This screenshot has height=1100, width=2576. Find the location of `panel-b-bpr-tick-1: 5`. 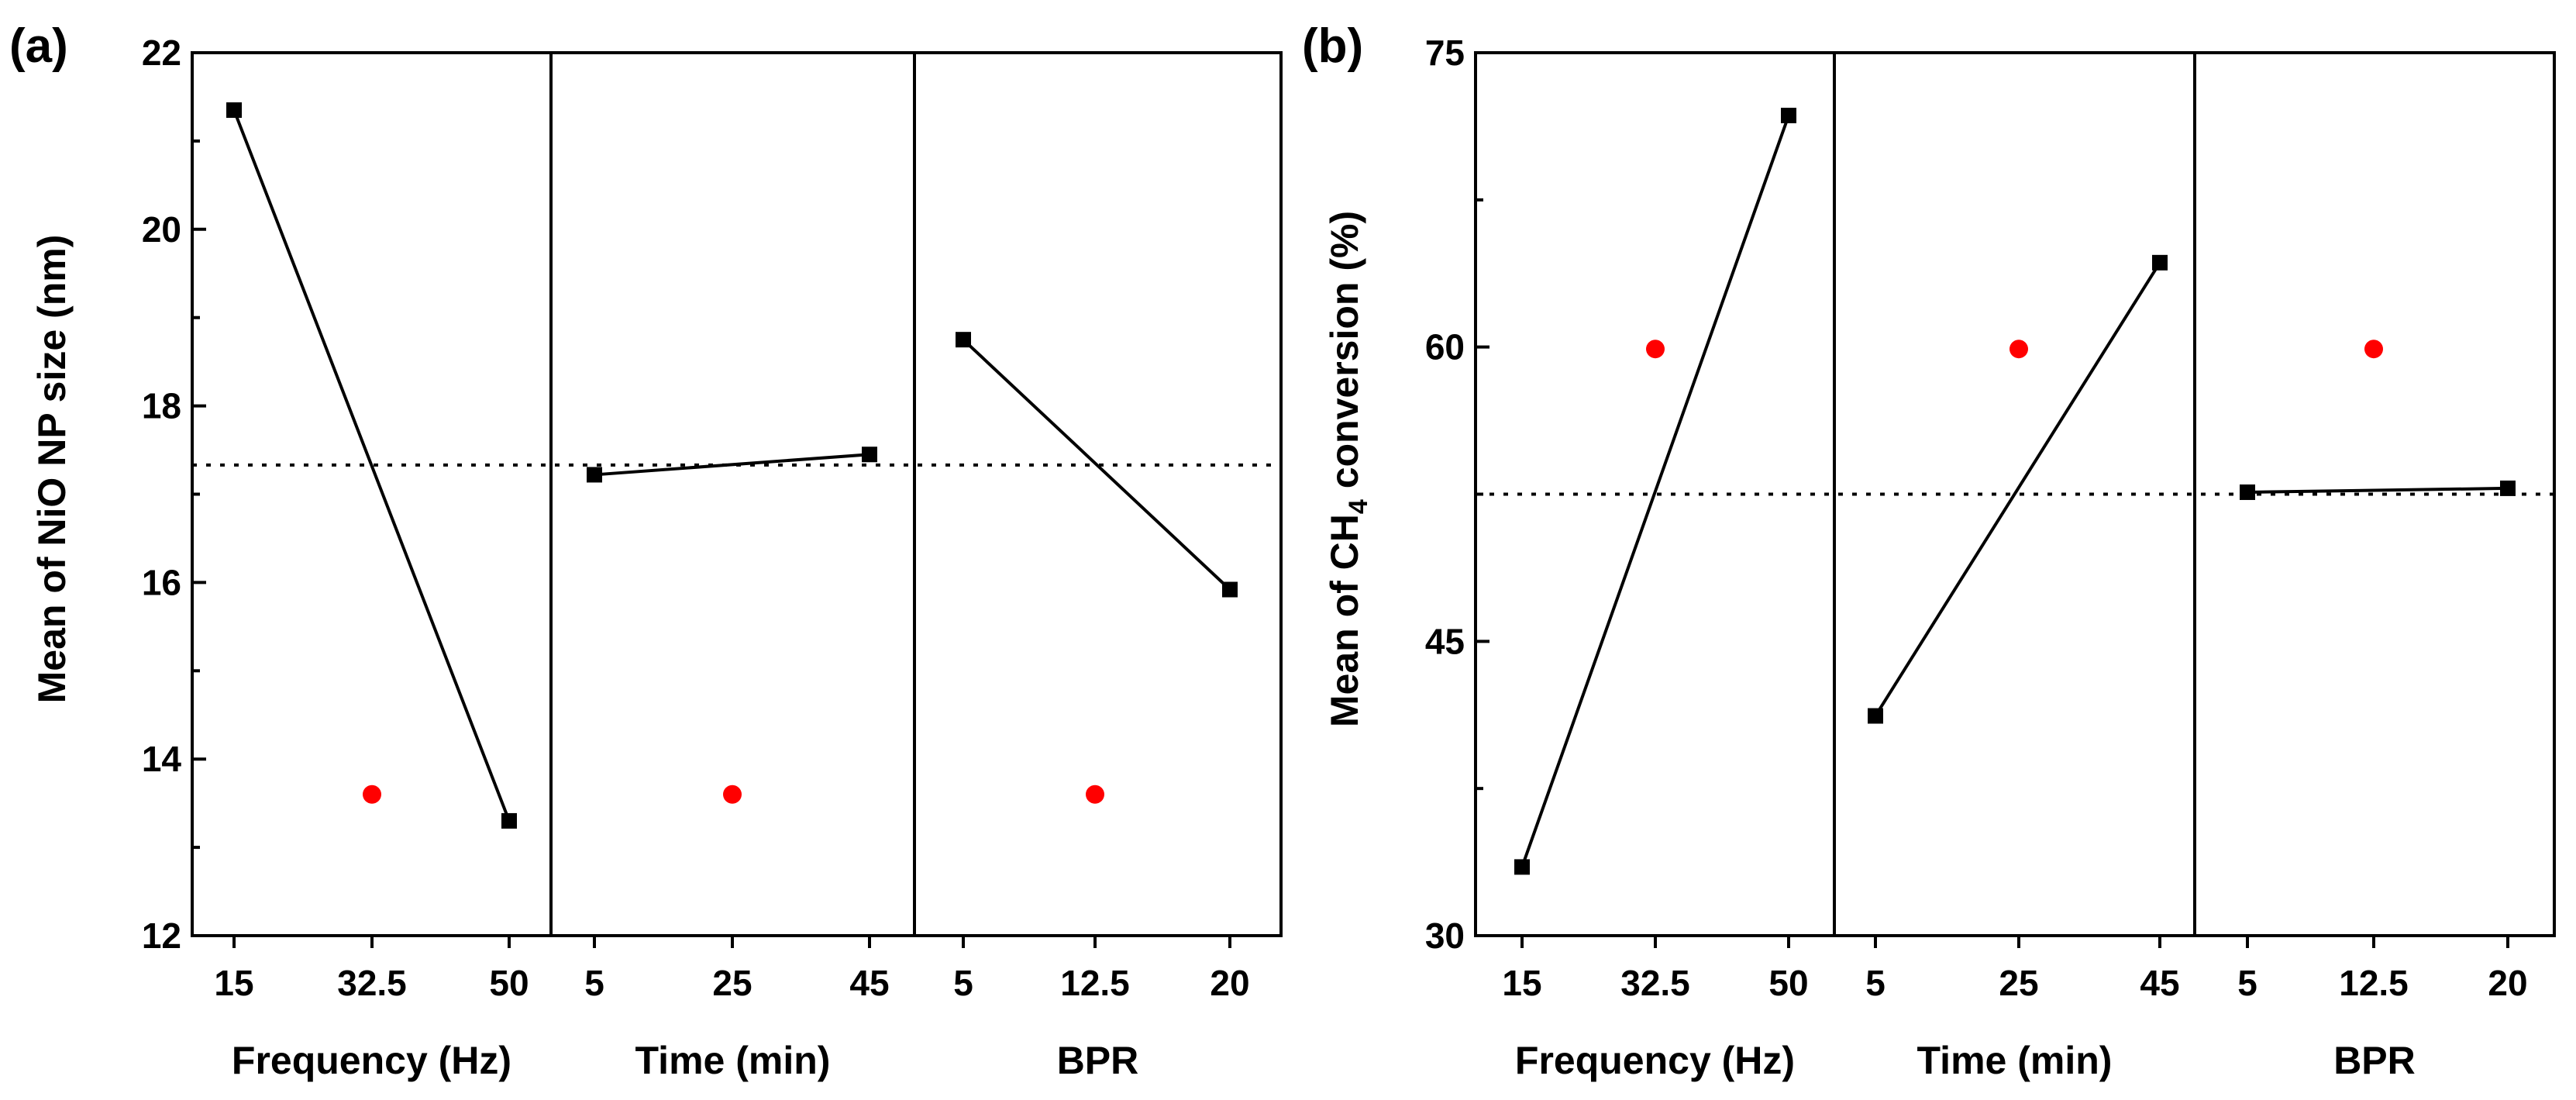

panel-b-bpr-tick-1: 5 is located at coordinates (2247, 983).